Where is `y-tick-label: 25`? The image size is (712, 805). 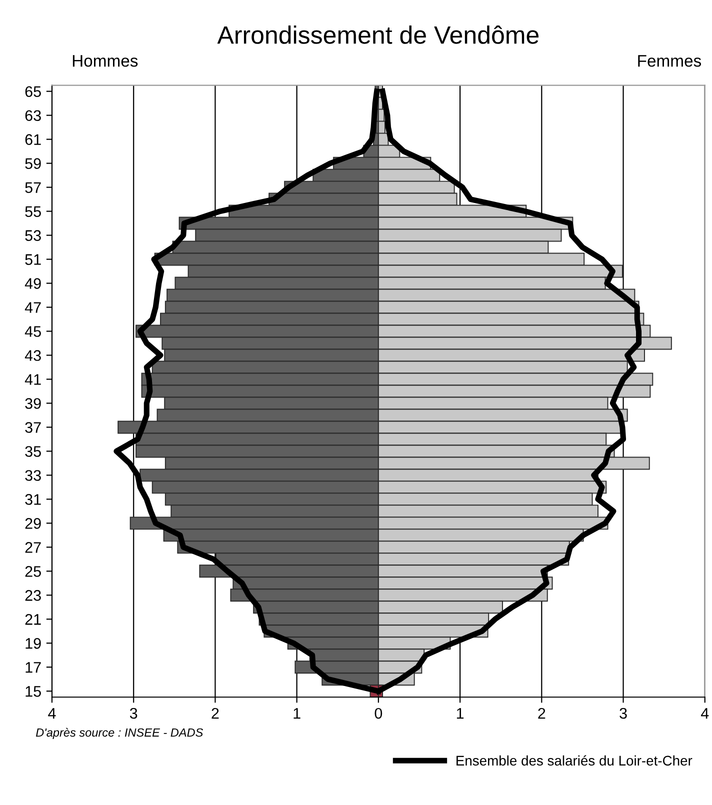
y-tick-label: 25 is located at coordinates (33, 571).